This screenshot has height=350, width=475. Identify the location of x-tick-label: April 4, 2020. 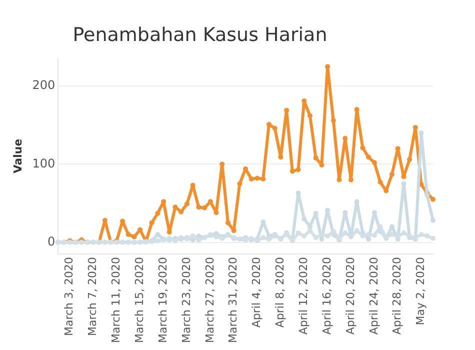
(257, 292).